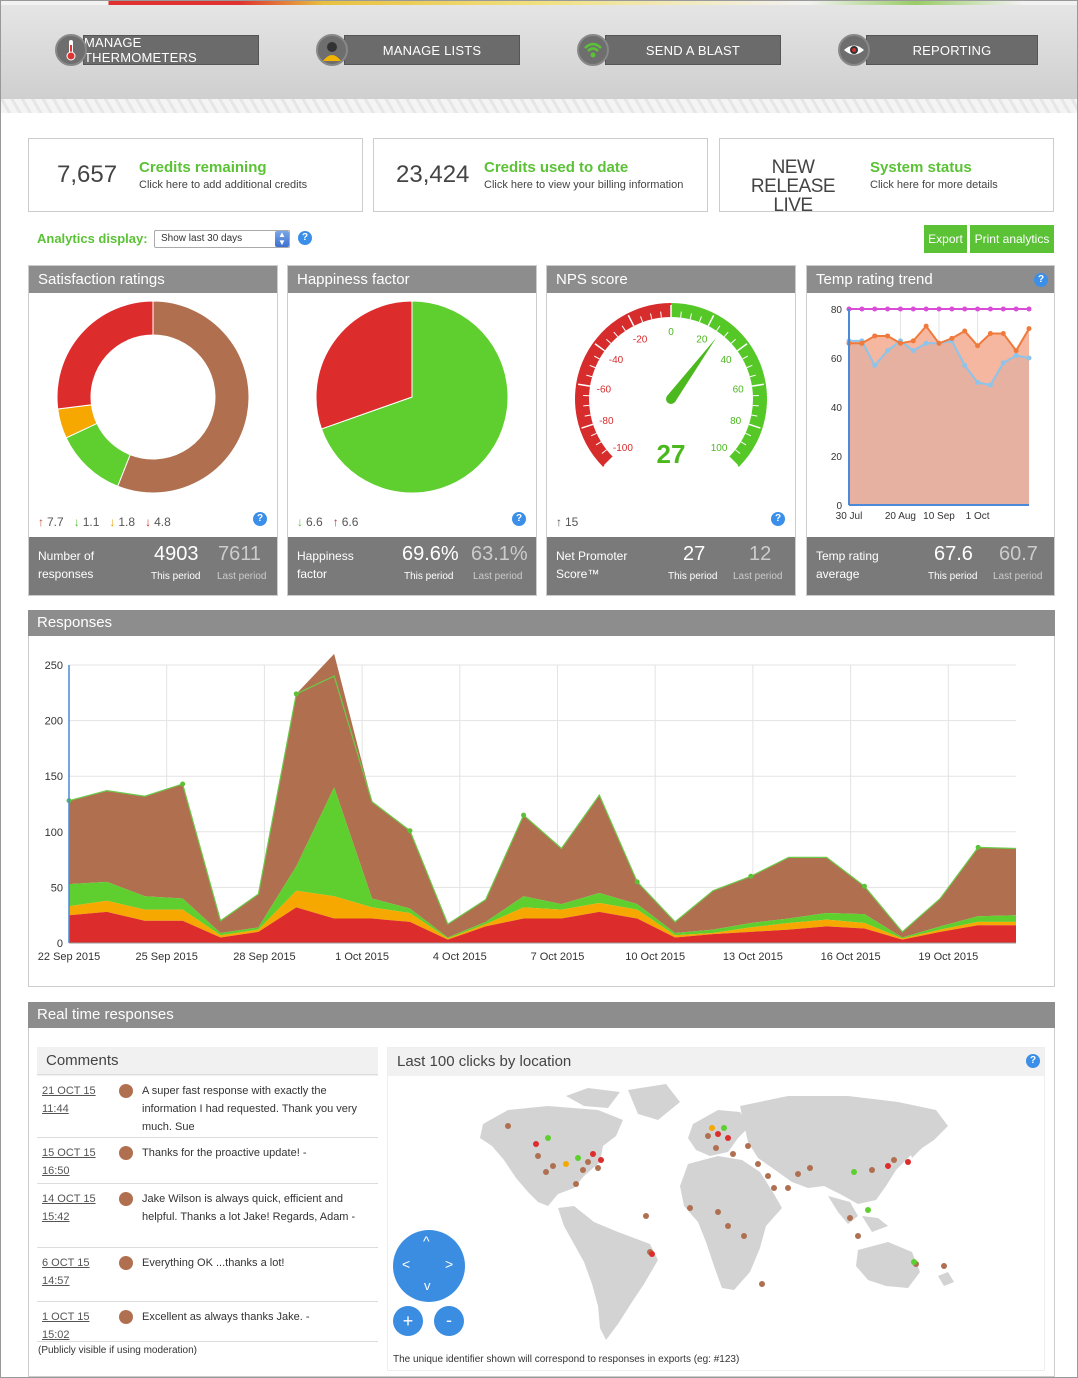 The width and height of the screenshot is (1078, 1378). What do you see at coordinates (736, 421) in the screenshot?
I see `gauge-tick-label: 80` at bounding box center [736, 421].